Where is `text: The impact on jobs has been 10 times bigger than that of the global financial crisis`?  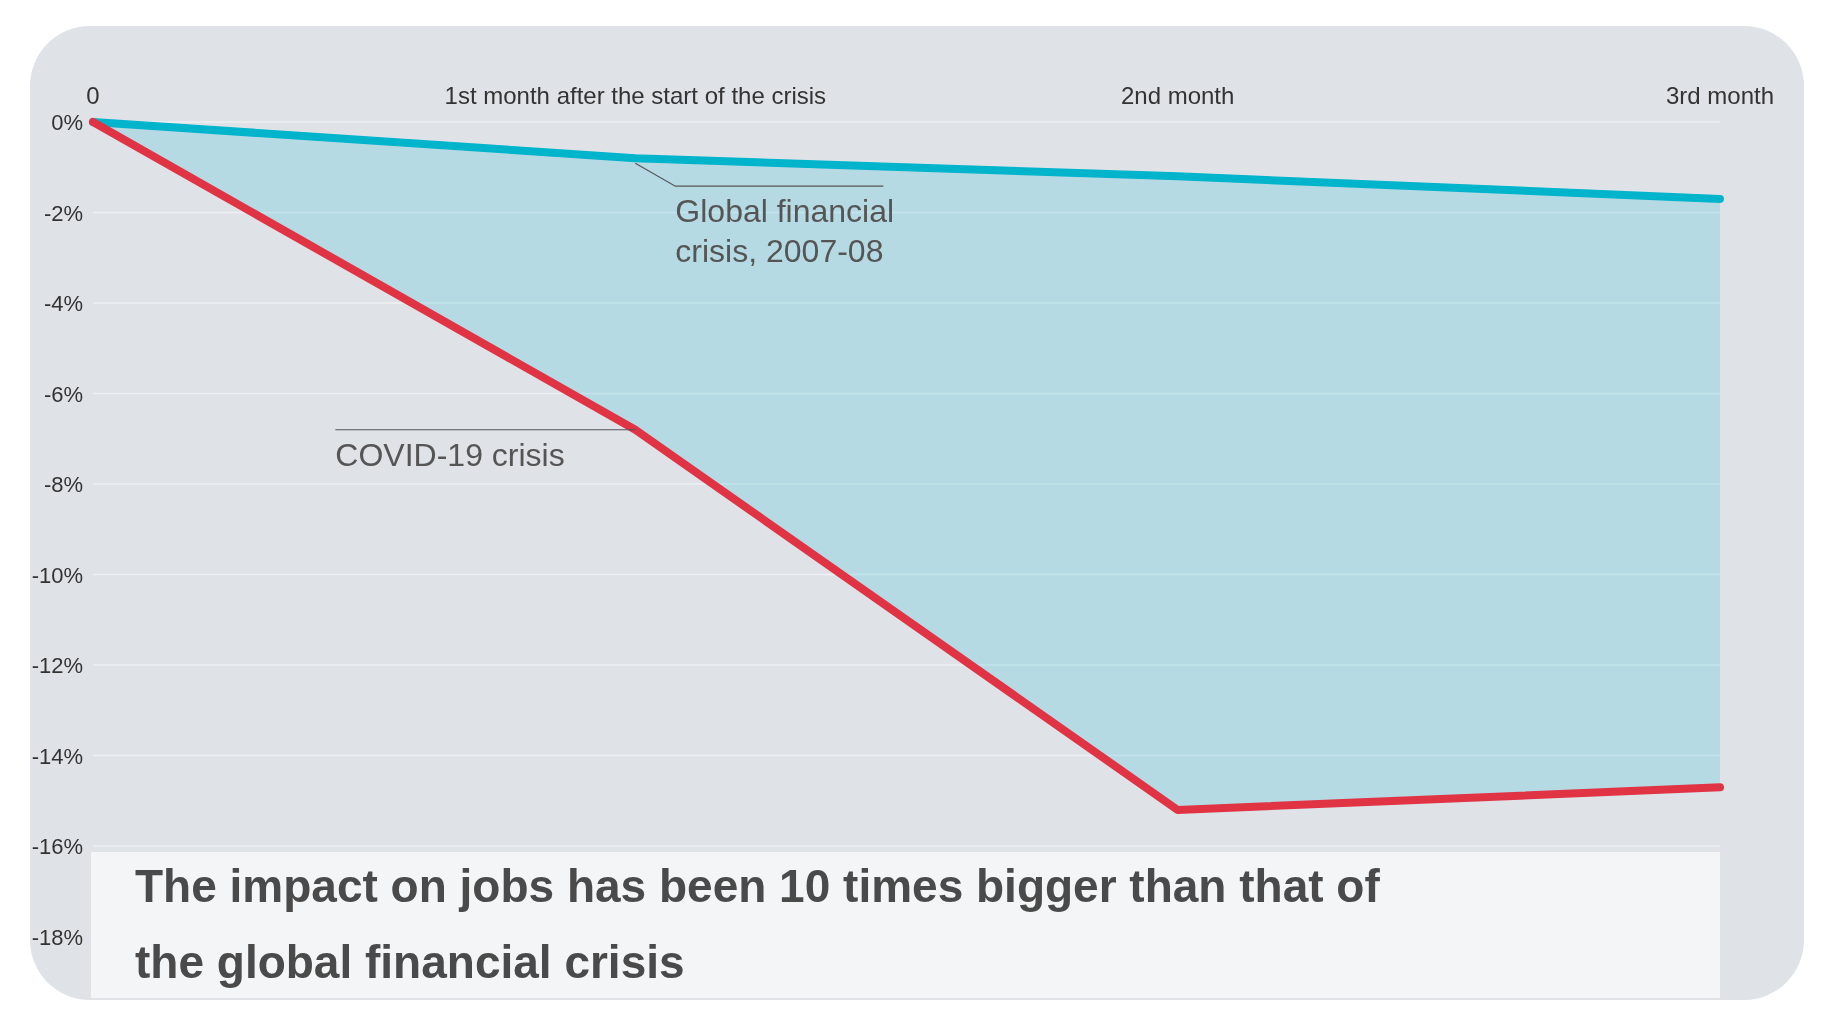 text: The impact on jobs has been 10 times bigger than that of the global financial crisis is located at coordinates (758, 924).